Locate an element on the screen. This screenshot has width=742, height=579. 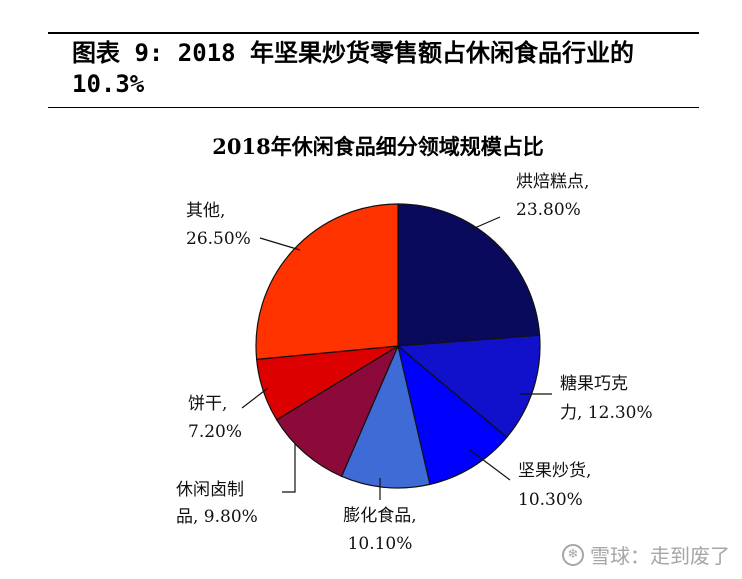
slice-label-7: 其他, is located at coordinates (205, 211).